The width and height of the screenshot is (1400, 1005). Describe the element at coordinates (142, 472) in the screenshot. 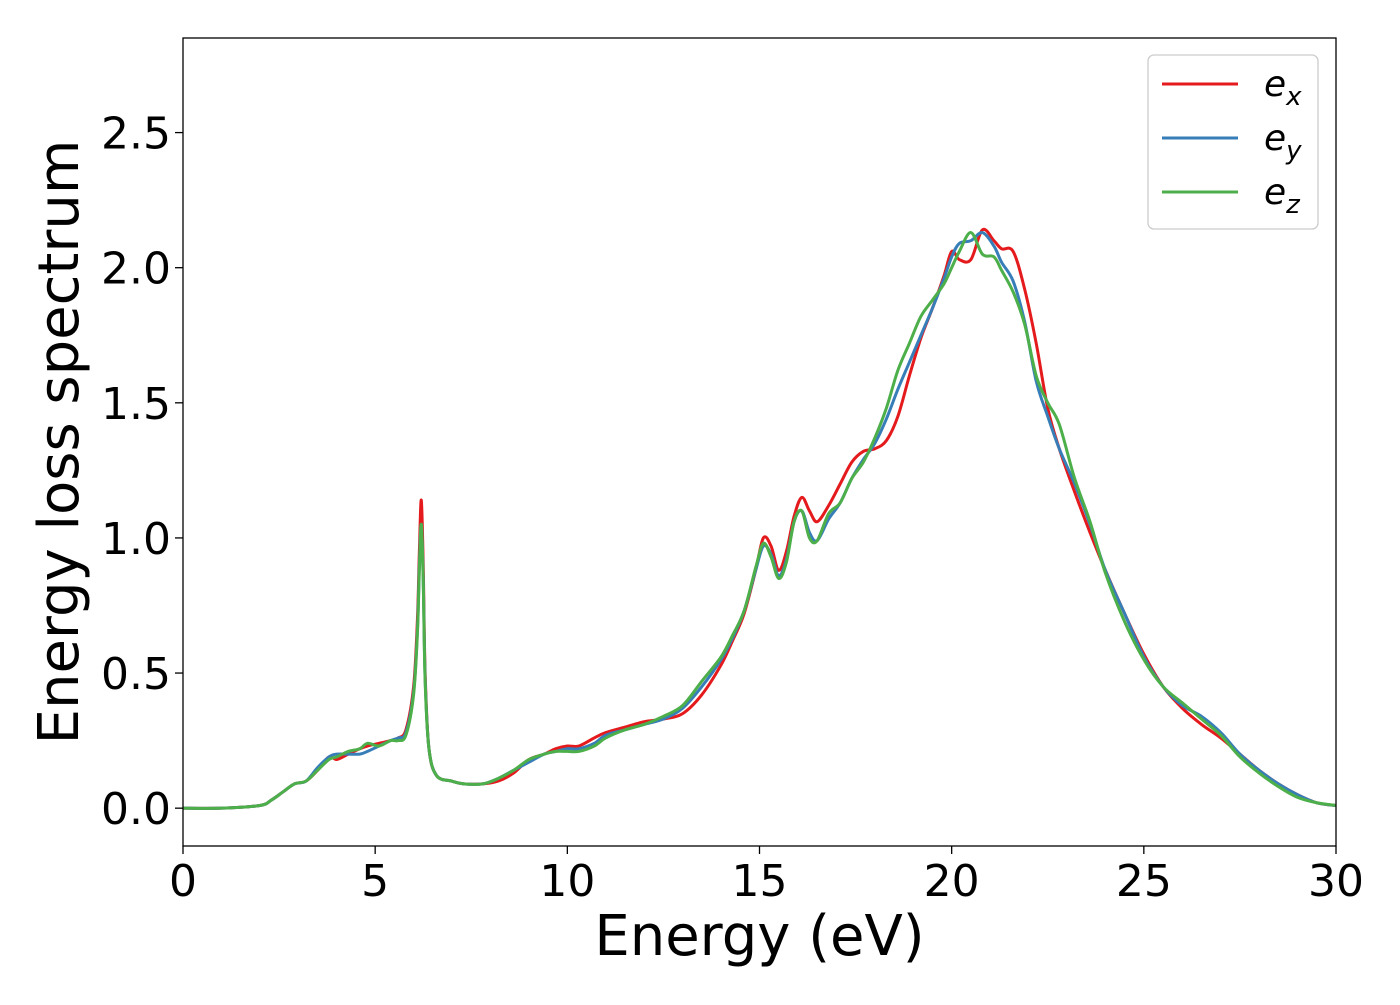

I see `y-axis-ticks: 0.0 0.5 1.0 1.5 2.0 2.5` at that location.